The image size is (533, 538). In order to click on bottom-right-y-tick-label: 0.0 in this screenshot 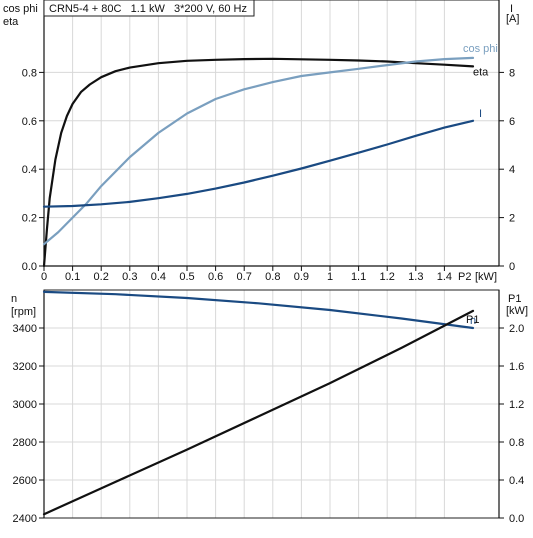, I will do `click(516, 519)`.